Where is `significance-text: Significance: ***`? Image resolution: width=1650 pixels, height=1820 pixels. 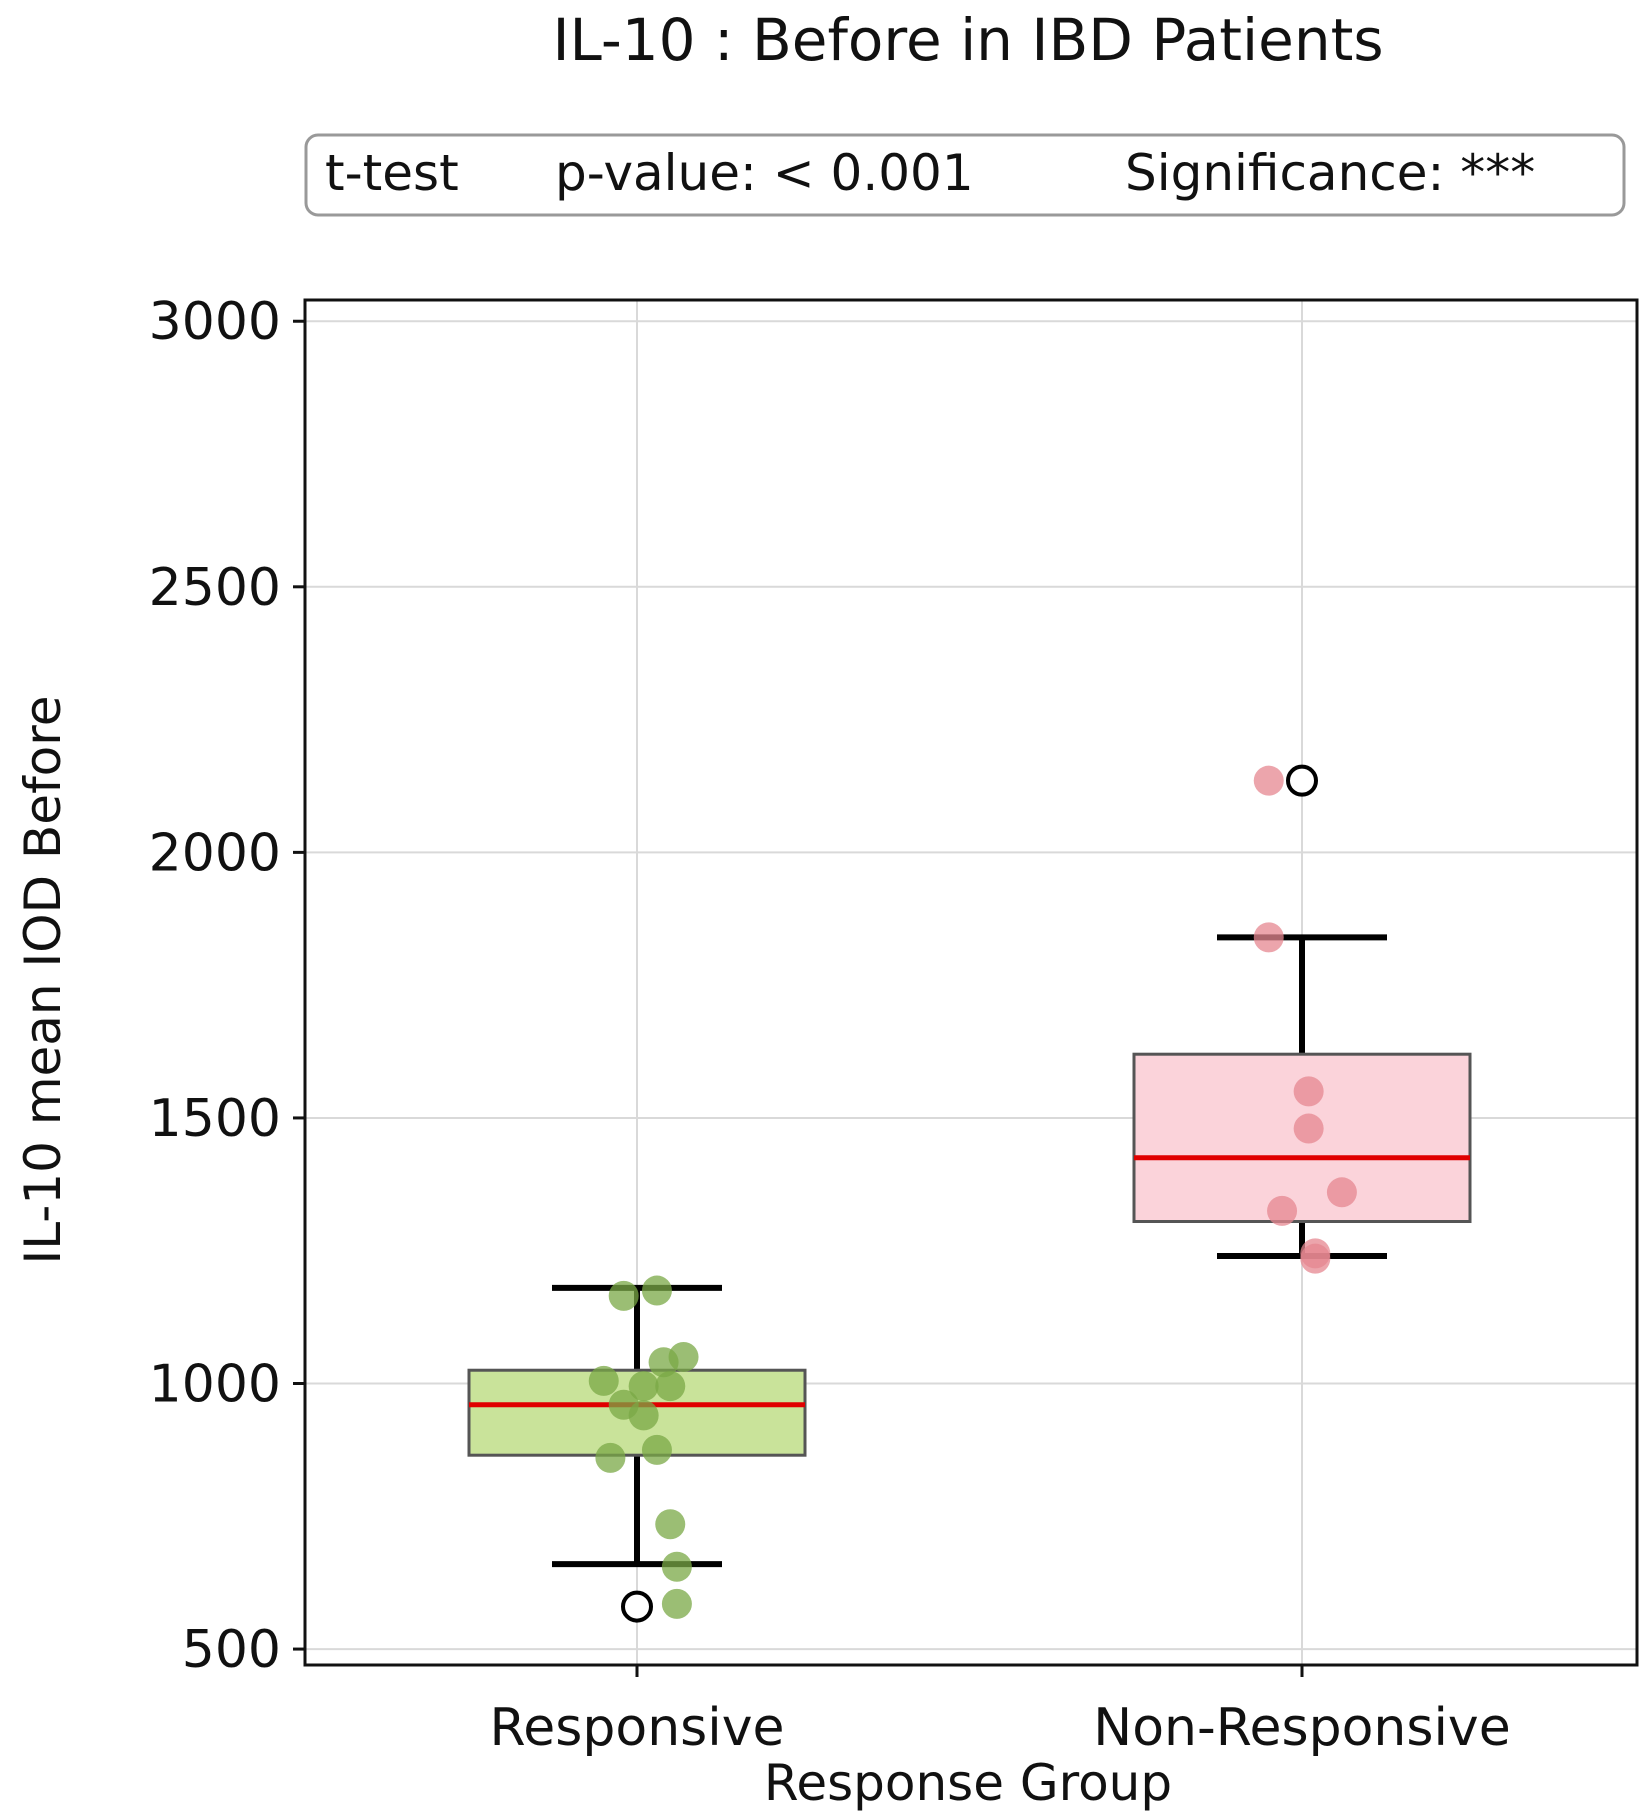 significance-text: Significance: *** is located at coordinates (1330, 173).